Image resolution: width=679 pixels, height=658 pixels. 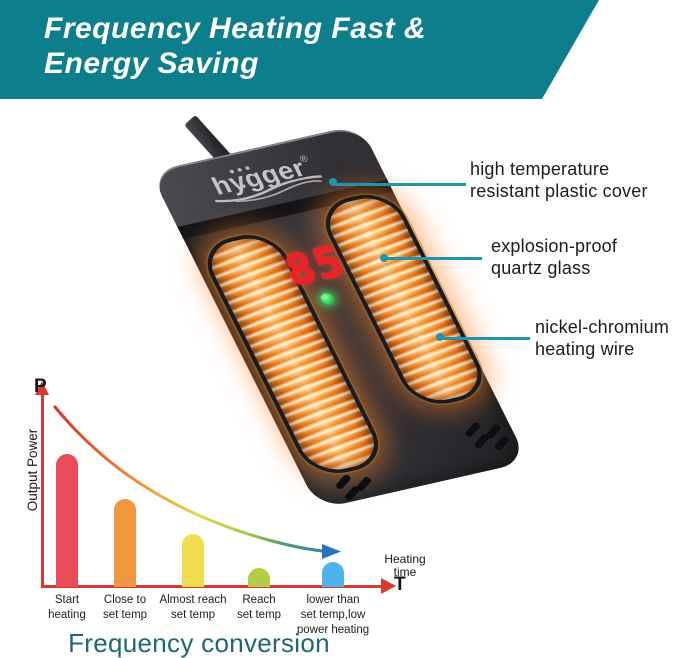 I want to click on bar-label: Reach set temp, so click(x=259, y=607).